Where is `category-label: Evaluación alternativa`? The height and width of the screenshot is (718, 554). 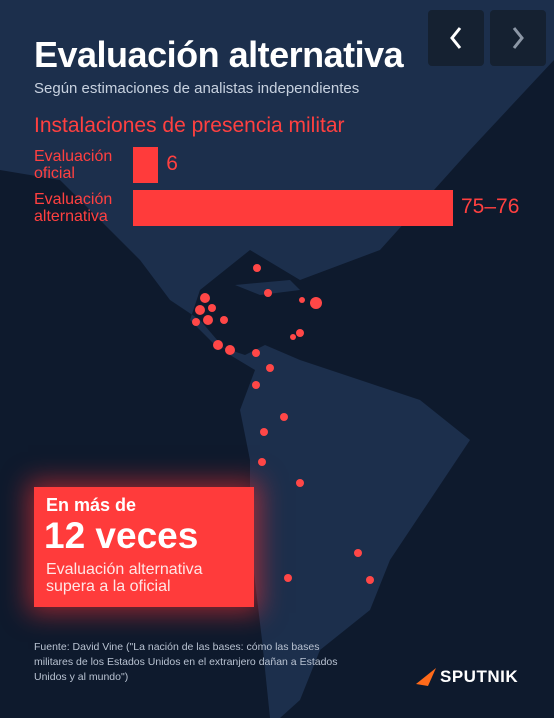 category-label: Evaluación alternativa is located at coordinates (73, 208).